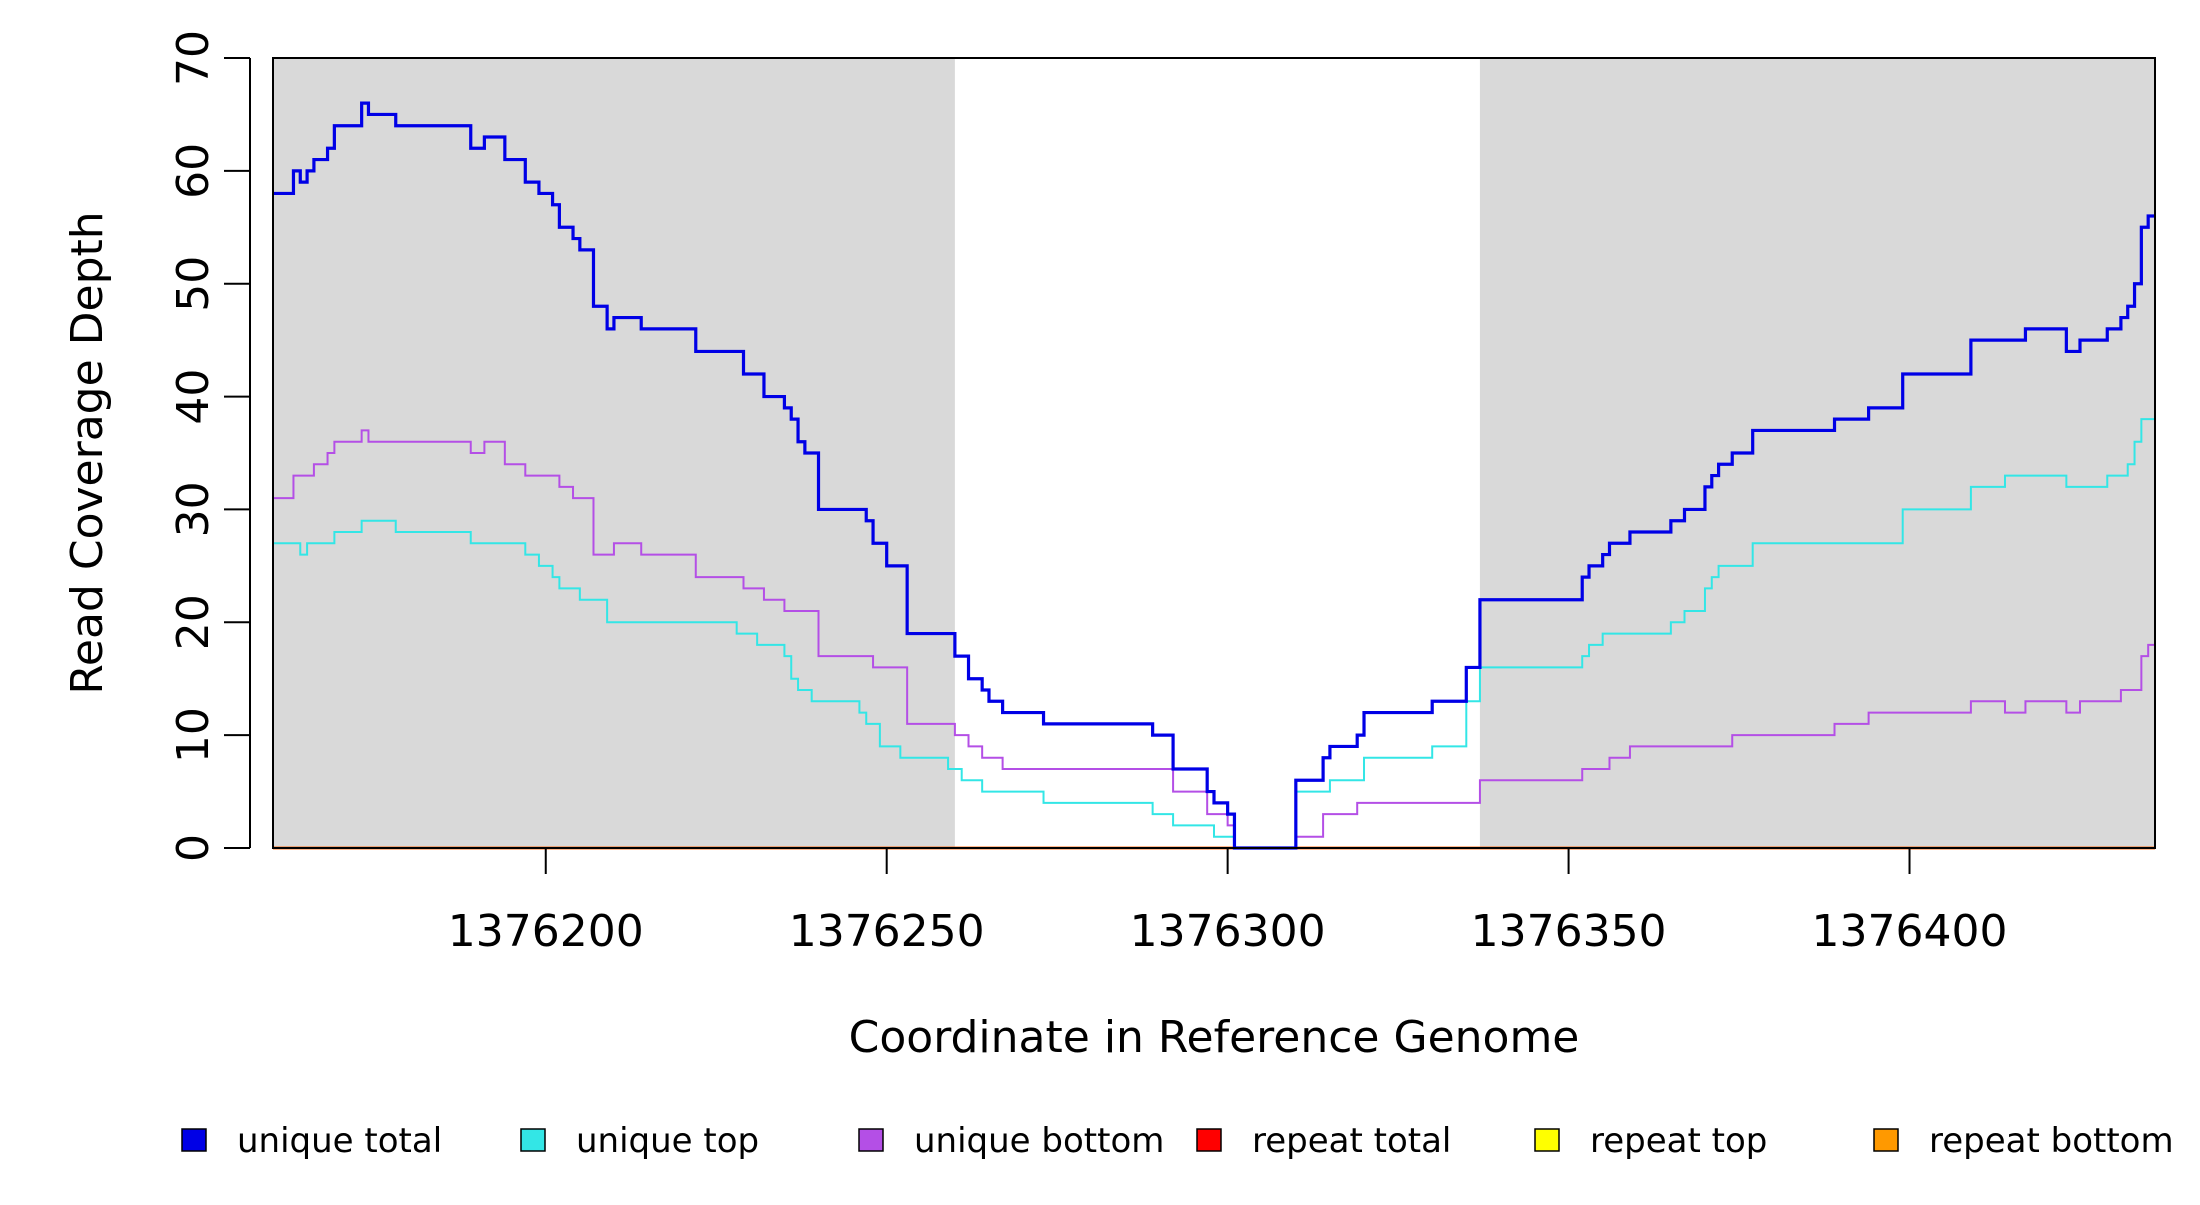 The height and width of the screenshot is (1205, 2200). I want to click on y-tick-label: 60, so click(193, 171).